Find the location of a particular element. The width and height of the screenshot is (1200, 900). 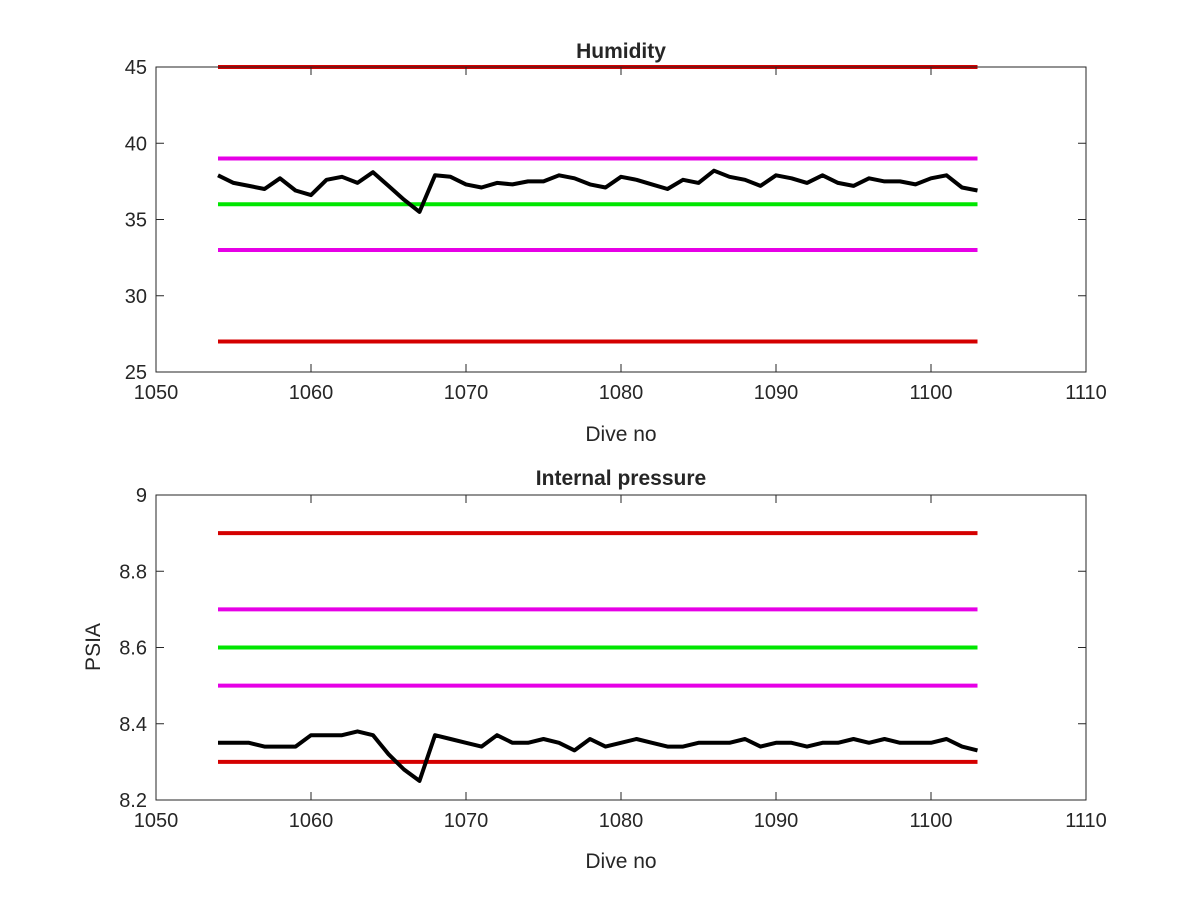

y-tick-label: 8.6 is located at coordinates (133, 649).